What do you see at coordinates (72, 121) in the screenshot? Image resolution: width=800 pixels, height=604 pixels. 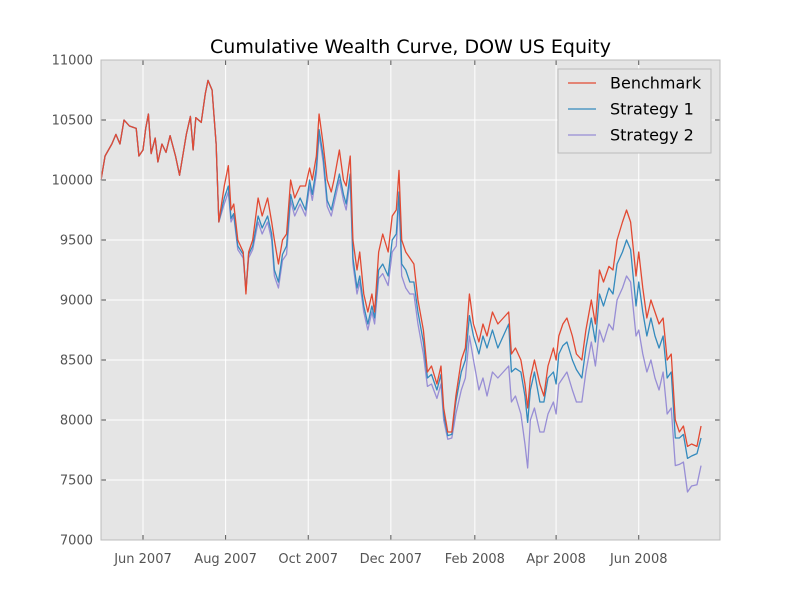 I see `y-tick-label: 10500` at bounding box center [72, 121].